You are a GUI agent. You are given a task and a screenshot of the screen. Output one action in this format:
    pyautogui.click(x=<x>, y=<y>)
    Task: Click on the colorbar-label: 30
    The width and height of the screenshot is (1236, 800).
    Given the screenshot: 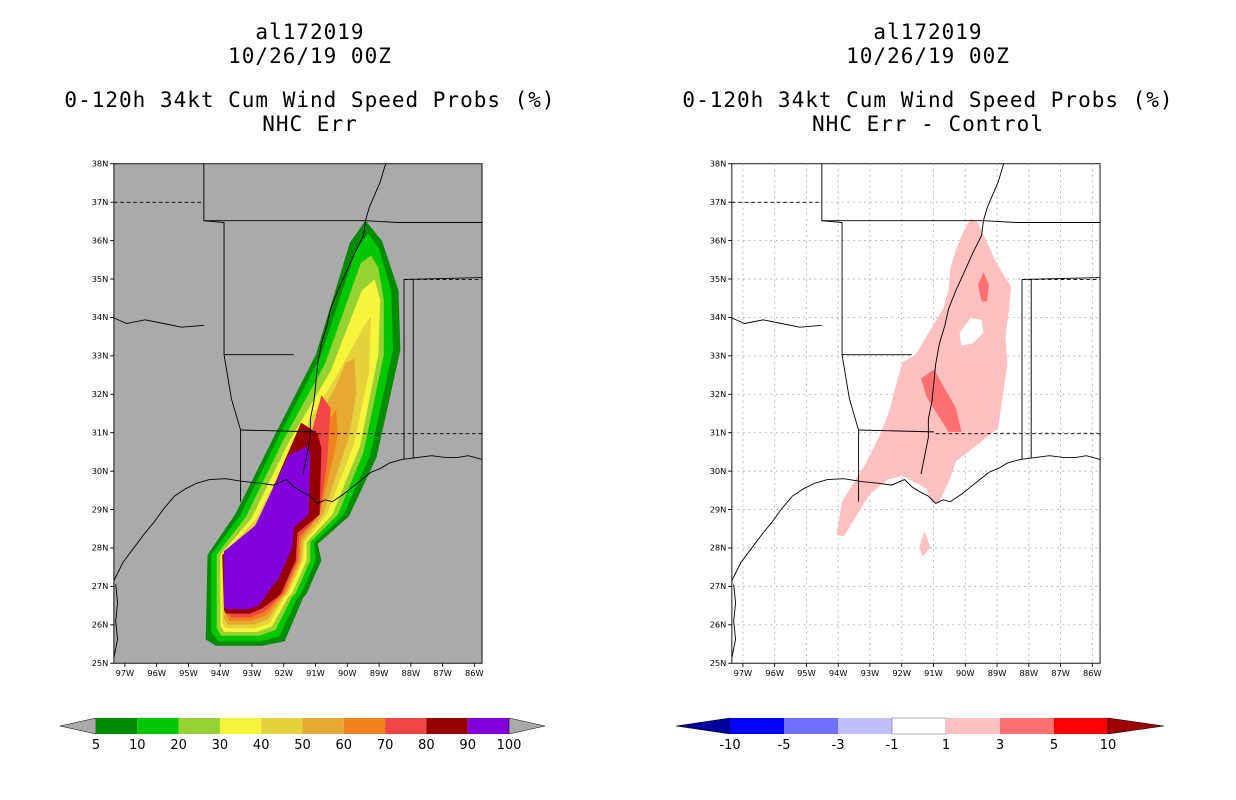 What is the action you would take?
    pyautogui.click(x=220, y=745)
    